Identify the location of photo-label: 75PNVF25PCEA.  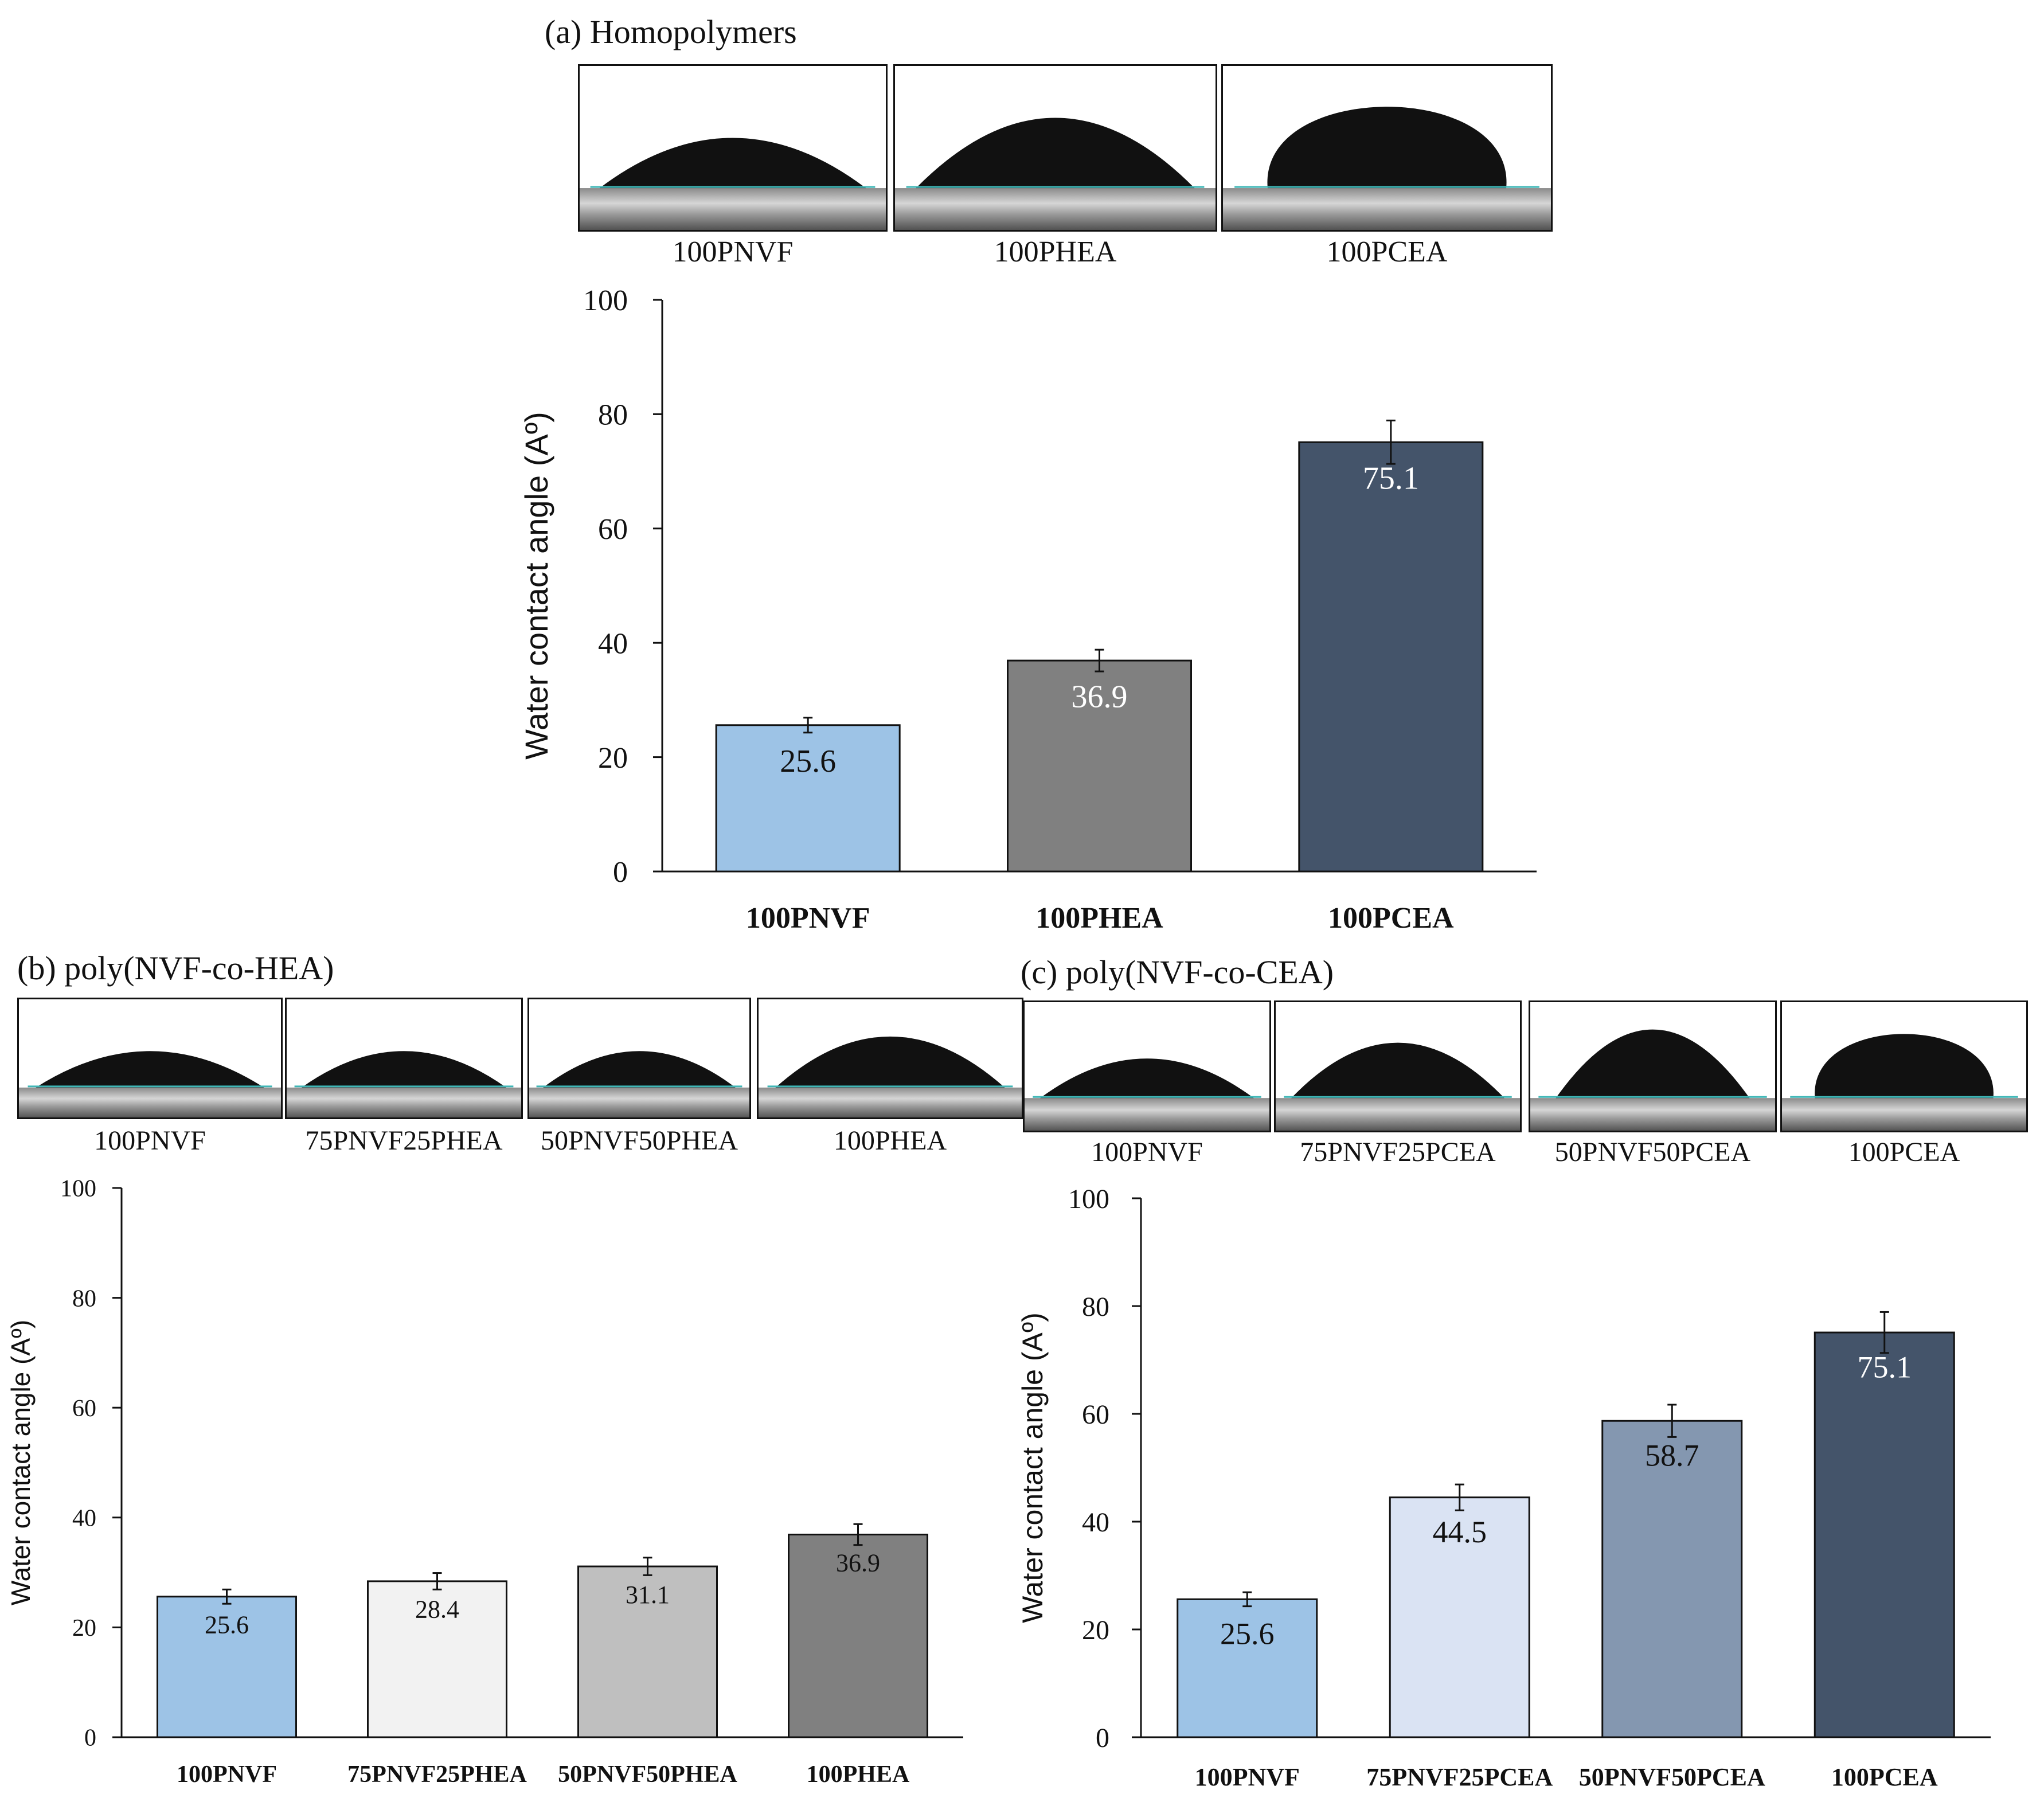
(1398, 1152).